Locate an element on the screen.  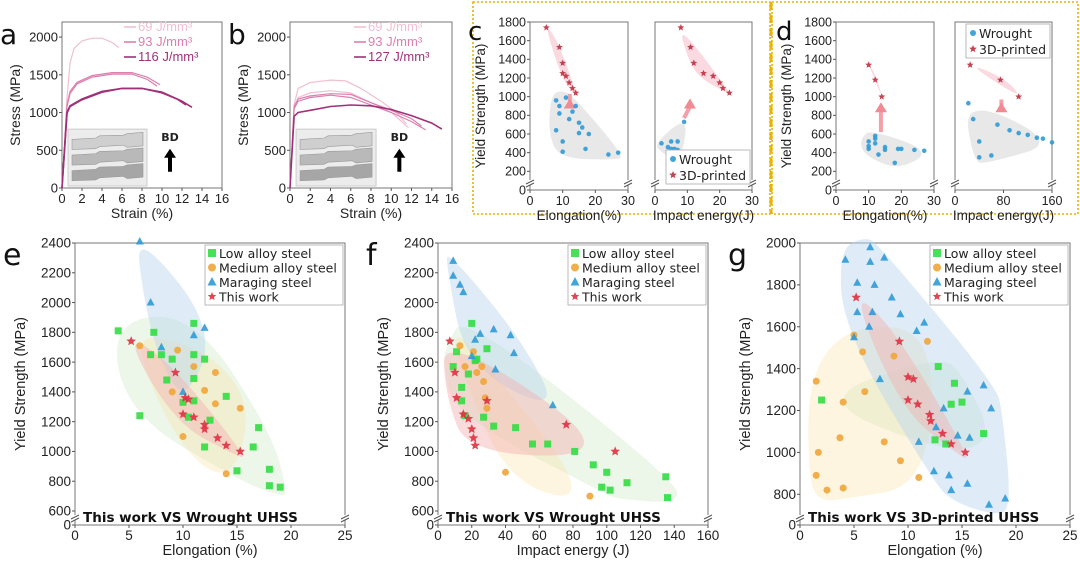
panel-label-d: d is located at coordinates (784, 32).